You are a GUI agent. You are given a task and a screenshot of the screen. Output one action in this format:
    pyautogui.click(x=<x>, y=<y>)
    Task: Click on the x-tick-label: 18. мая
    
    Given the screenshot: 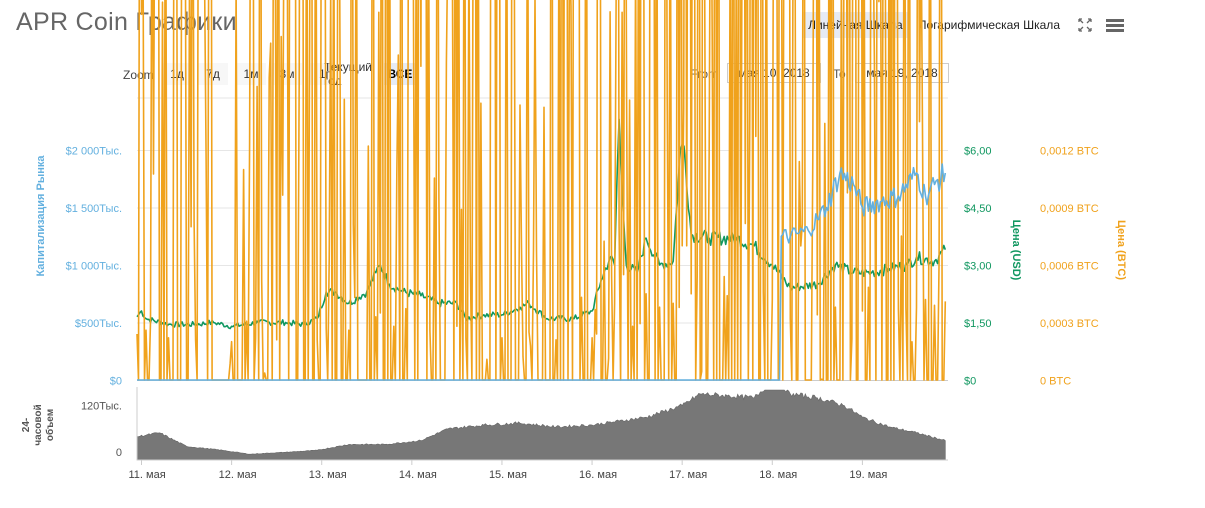 What is the action you would take?
    pyautogui.click(x=778, y=475)
    